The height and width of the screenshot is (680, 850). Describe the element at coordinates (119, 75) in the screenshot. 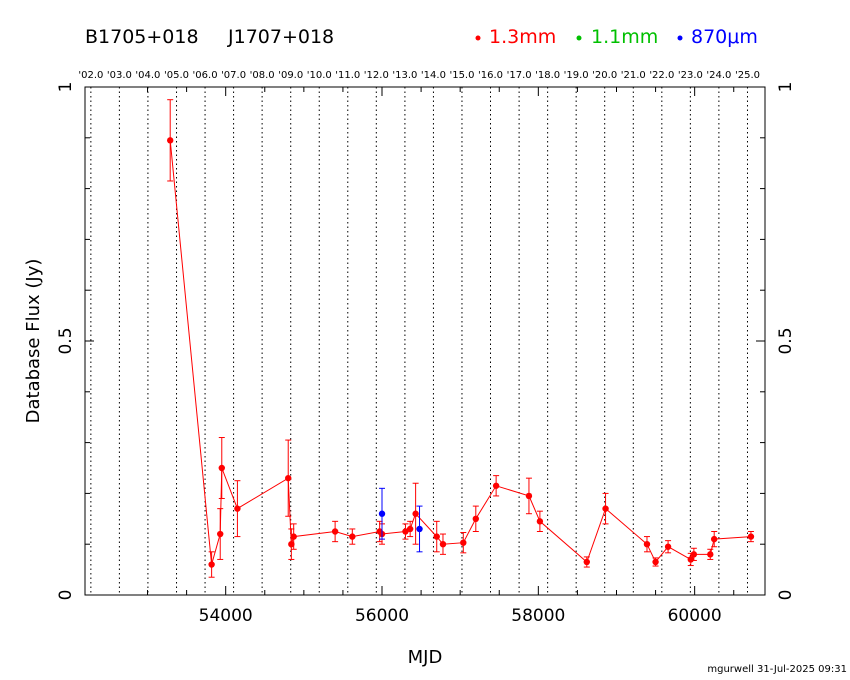

I see `year-label-03-0: '03.0` at that location.